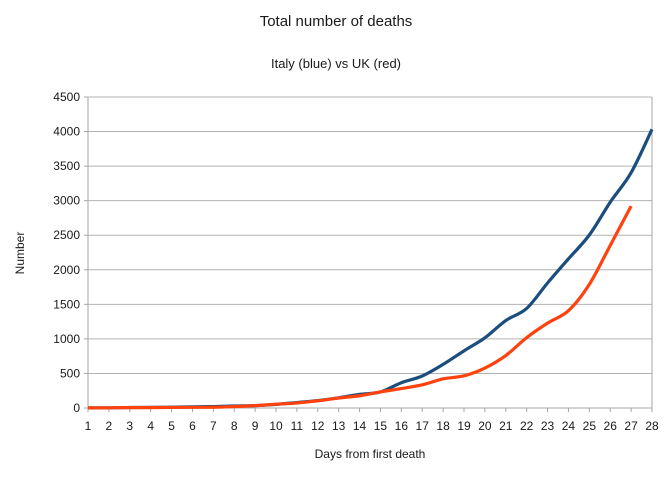 This screenshot has width=672, height=481. Describe the element at coordinates (381, 426) in the screenshot. I see `x-tick-label: 15` at that location.